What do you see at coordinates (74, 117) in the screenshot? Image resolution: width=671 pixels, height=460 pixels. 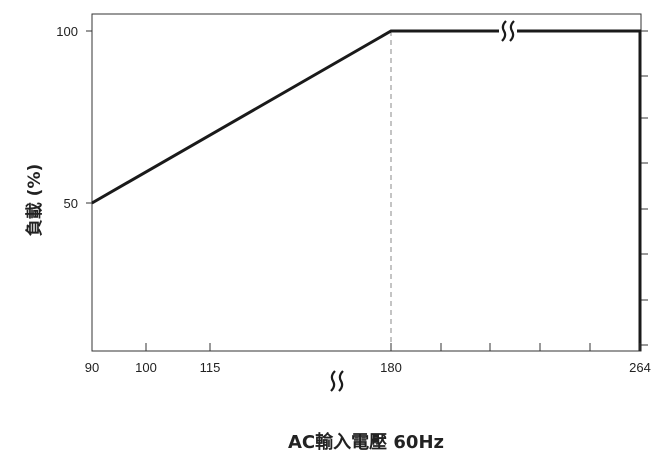 I see `y-tick-labels: 50 100` at bounding box center [74, 117].